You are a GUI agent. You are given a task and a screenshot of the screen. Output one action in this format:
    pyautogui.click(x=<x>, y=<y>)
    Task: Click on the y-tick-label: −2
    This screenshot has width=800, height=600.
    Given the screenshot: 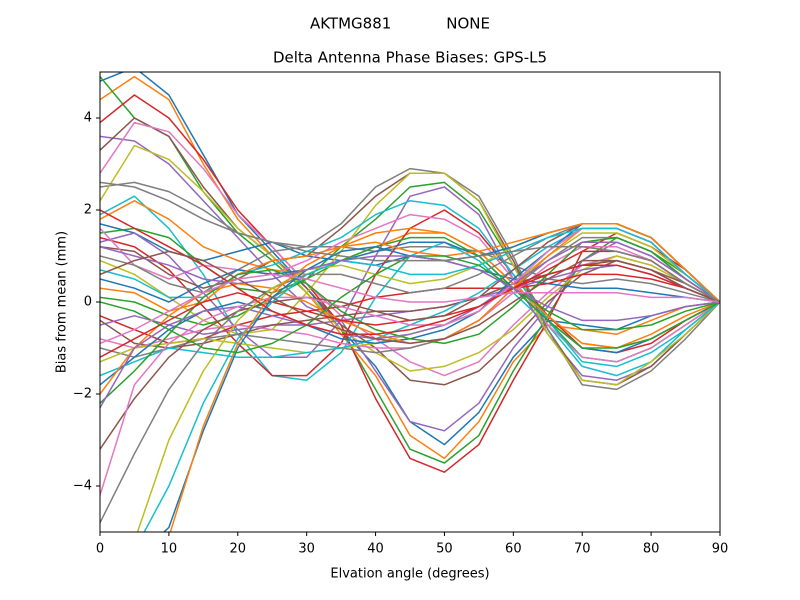 What is the action you would take?
    pyautogui.click(x=82, y=394)
    